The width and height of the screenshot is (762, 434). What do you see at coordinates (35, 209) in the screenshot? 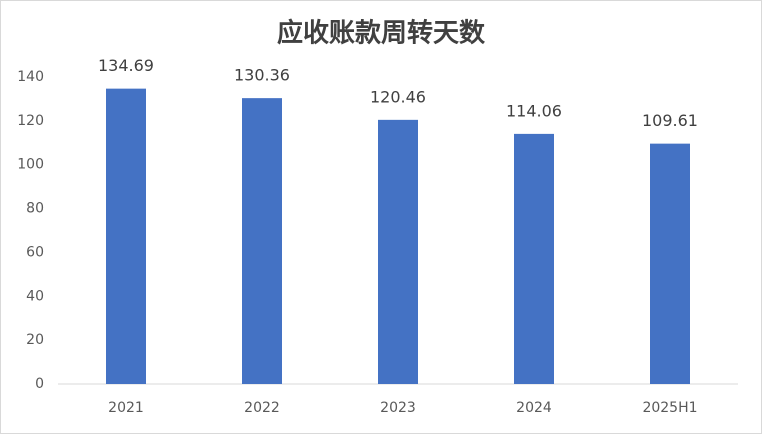
I see `y-tick-label: 80` at bounding box center [35, 209].